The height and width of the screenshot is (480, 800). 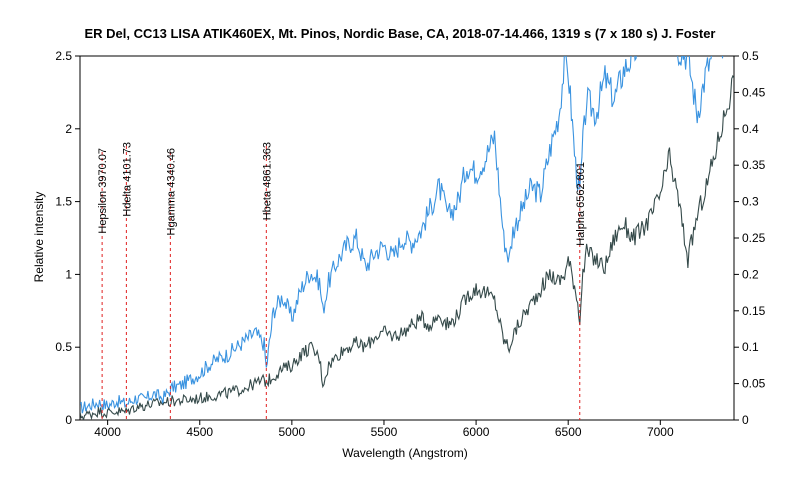 I want to click on x-tick-label: 4000, so click(x=107, y=432).